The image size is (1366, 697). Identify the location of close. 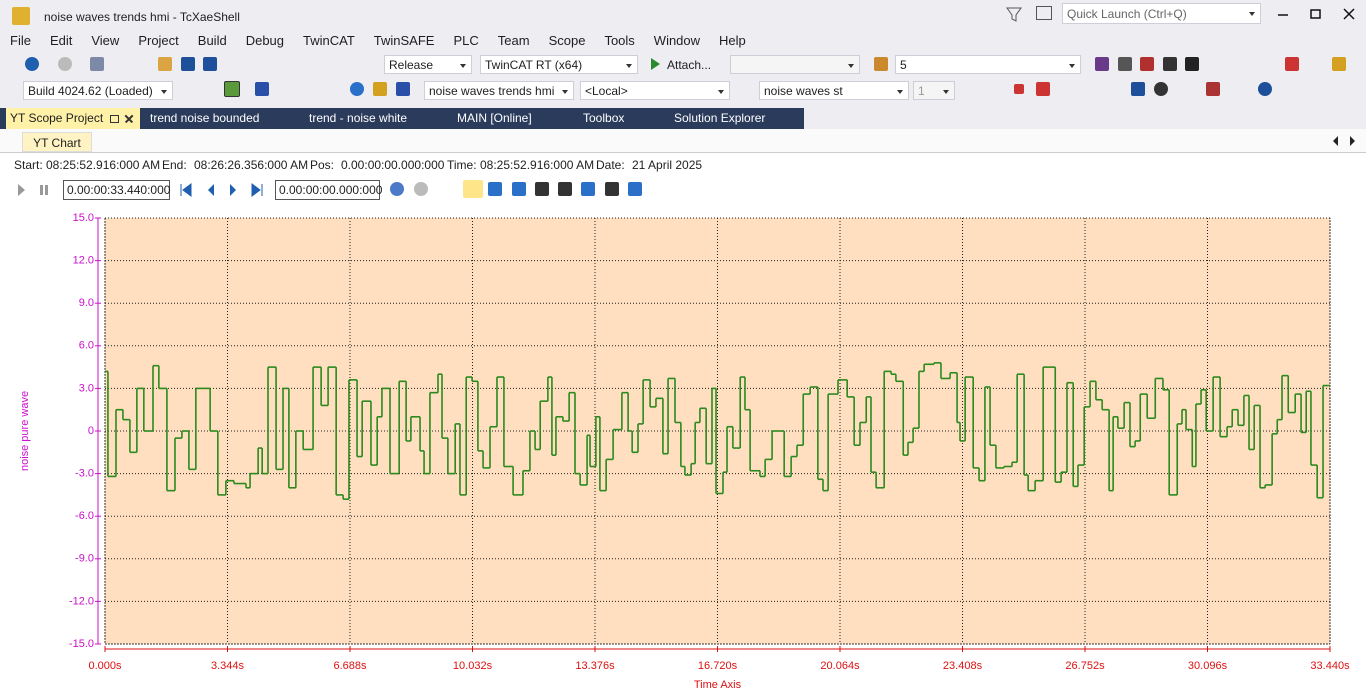
(1349, 14).